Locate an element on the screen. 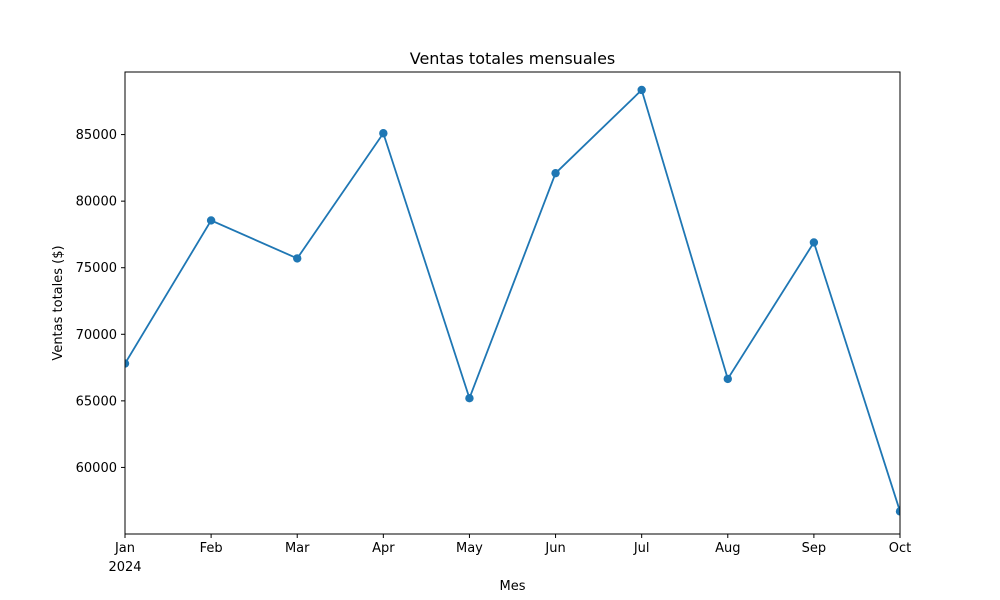 The height and width of the screenshot is (600, 1000). x-tick-label: May is located at coordinates (469, 548).